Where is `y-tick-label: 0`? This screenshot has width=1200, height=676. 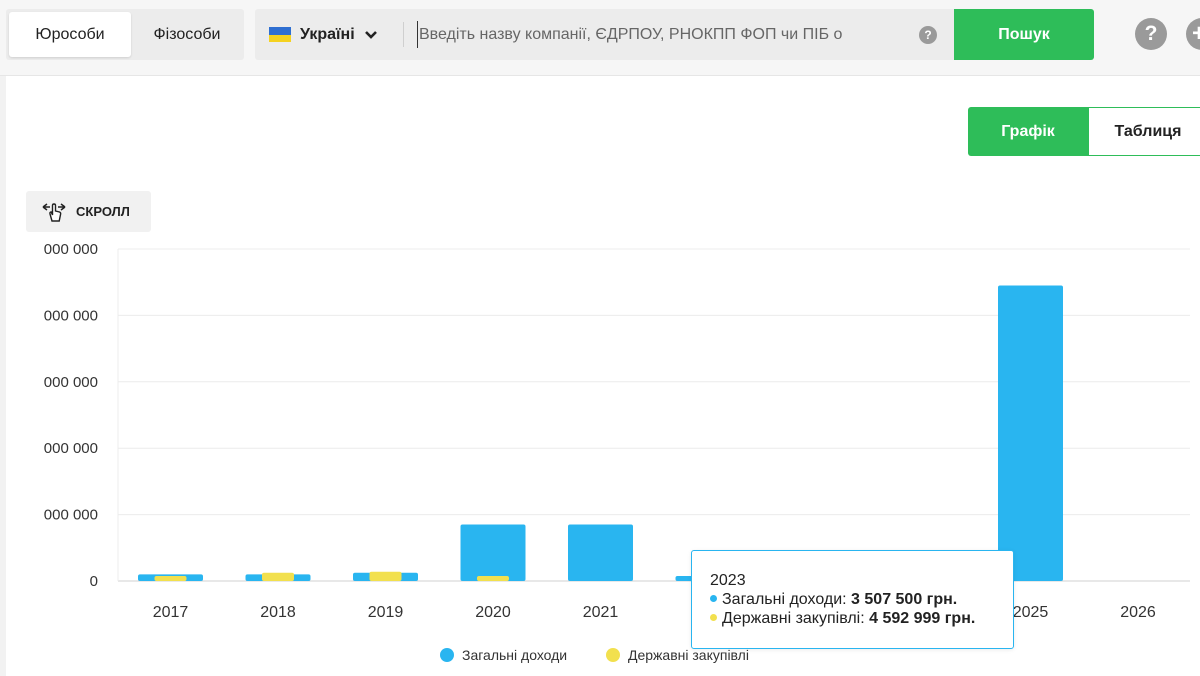 y-tick-label: 0 is located at coordinates (94, 581).